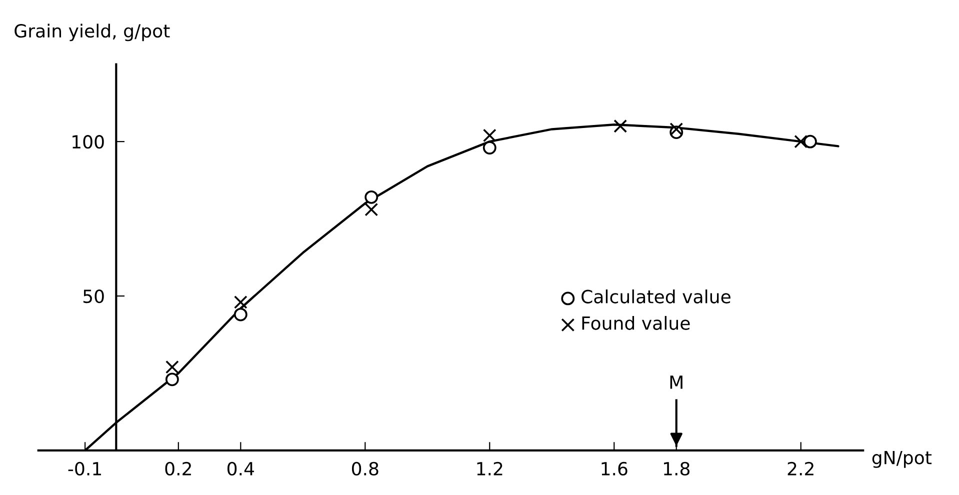  What do you see at coordinates (93, 296) in the screenshot?
I see `y-tick-label: 50` at bounding box center [93, 296].